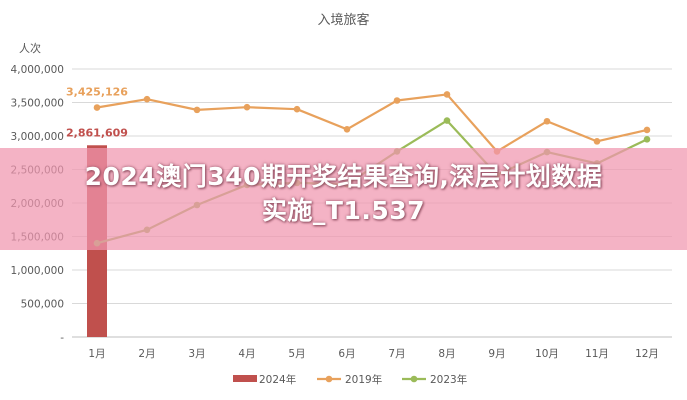  Describe the element at coordinates (363, 379) in the screenshot. I see `legend-label: 2019年` at that location.